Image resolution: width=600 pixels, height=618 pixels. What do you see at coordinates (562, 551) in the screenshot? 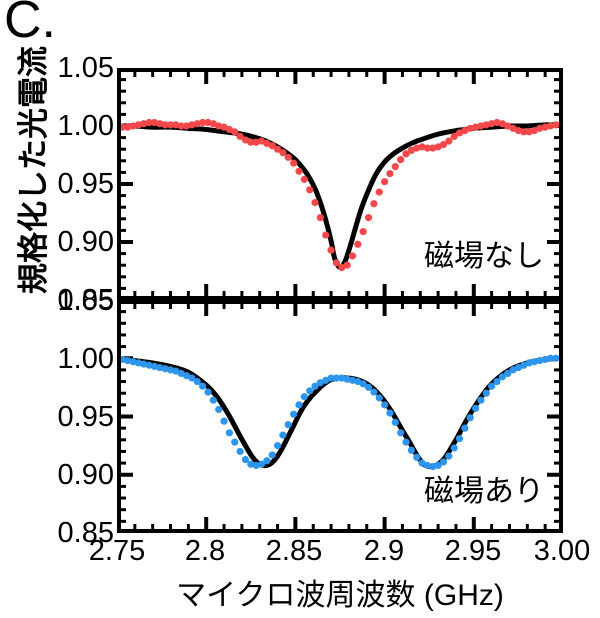
I see `x-tick-label: 3.00` at bounding box center [562, 551].